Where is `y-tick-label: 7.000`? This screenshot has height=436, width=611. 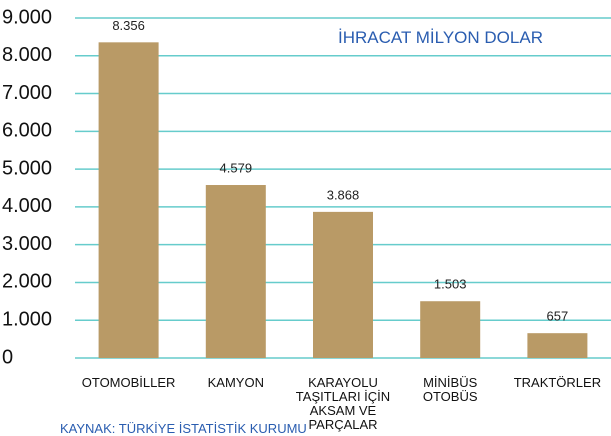 y-tick-label: 7.000 is located at coordinates (27, 93).